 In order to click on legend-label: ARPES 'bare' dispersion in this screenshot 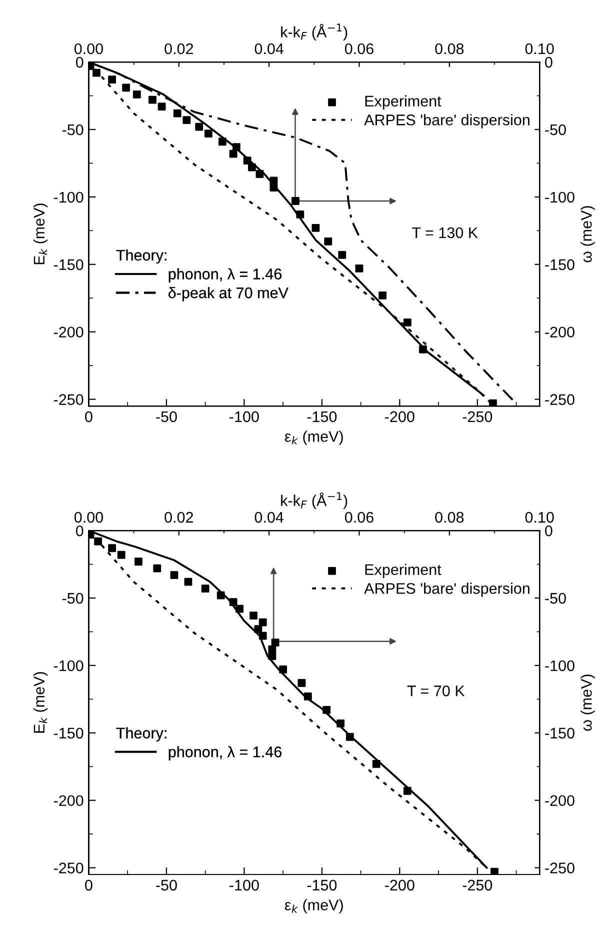, I will do `click(447, 589)`.